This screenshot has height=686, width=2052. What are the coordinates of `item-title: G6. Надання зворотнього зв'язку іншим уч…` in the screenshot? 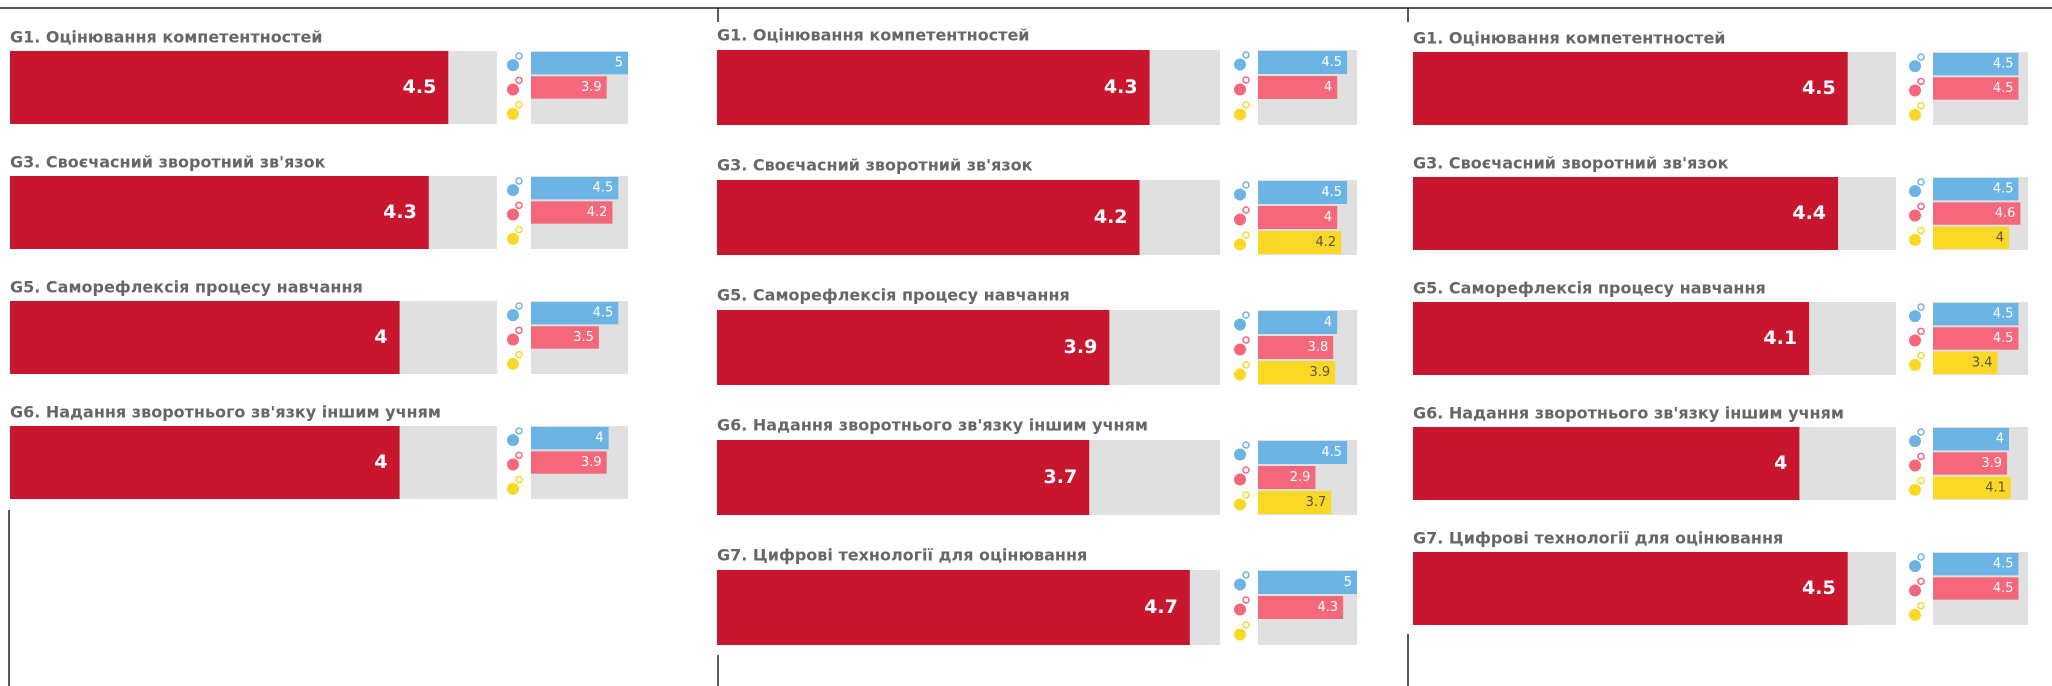 It's located at (932, 425).